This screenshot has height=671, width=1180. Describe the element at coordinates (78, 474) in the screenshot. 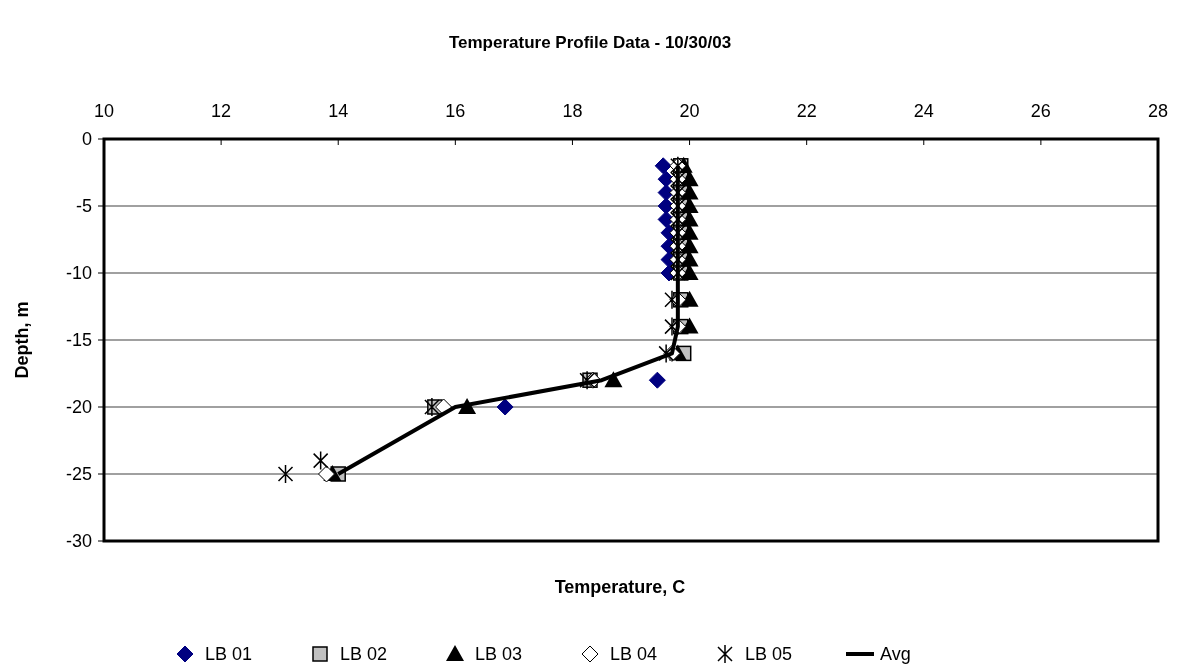

I see `y-tick-label: -25` at that location.